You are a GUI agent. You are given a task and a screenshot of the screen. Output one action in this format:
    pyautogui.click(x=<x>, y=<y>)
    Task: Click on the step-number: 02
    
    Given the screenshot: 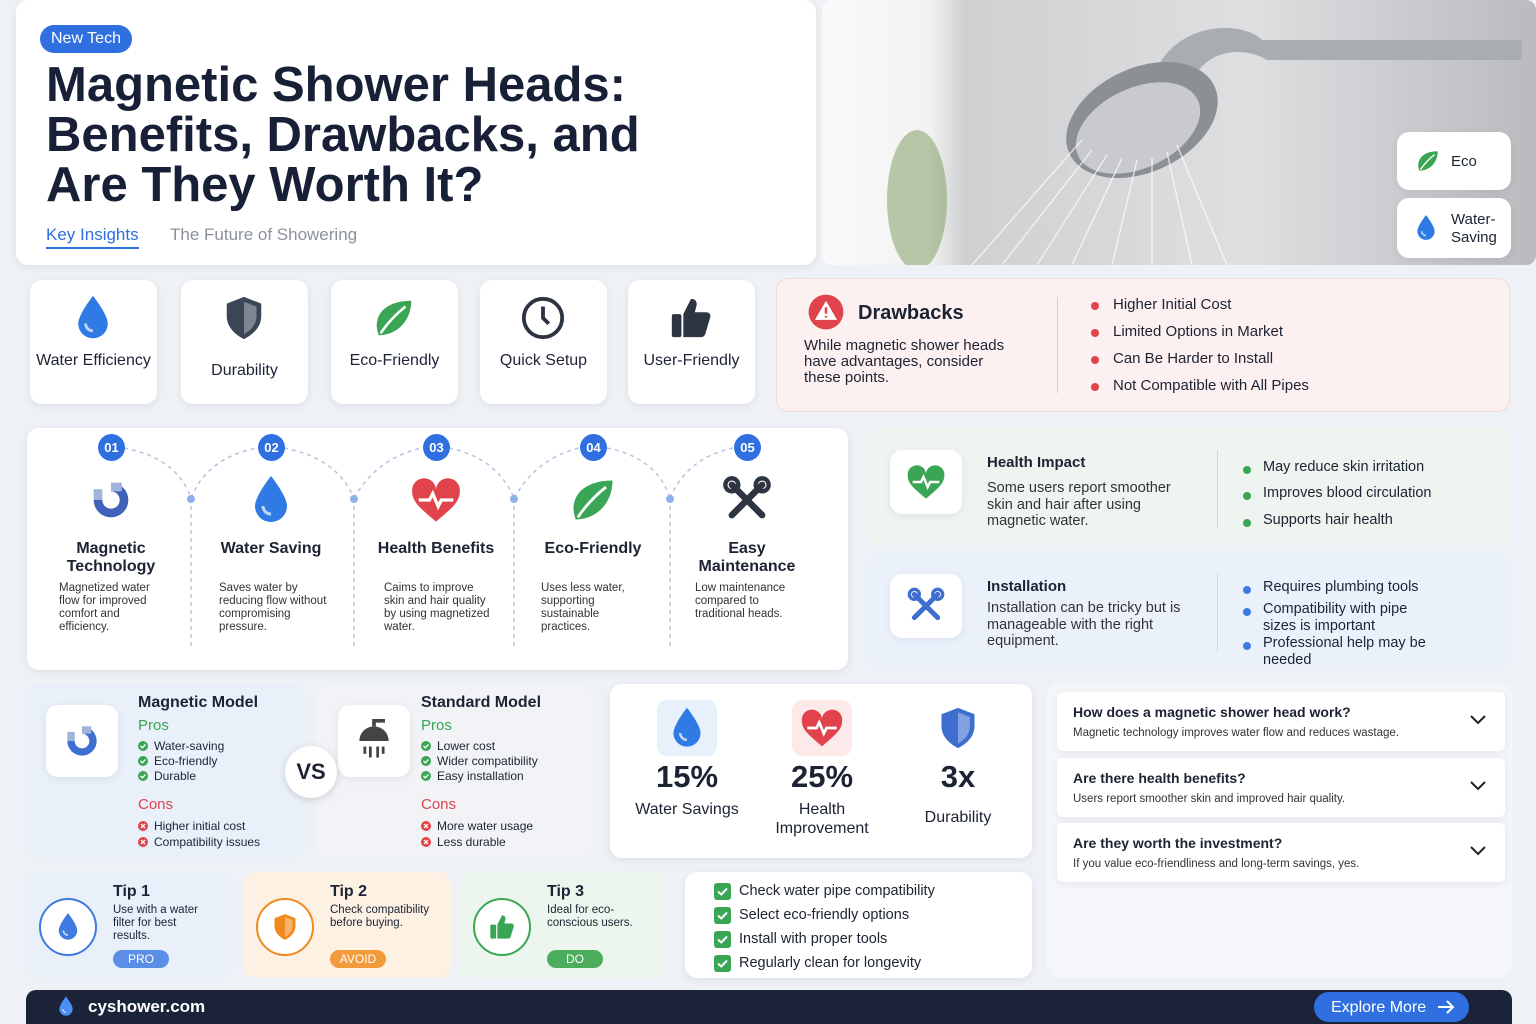 What is the action you would take?
    pyautogui.click(x=271, y=447)
    